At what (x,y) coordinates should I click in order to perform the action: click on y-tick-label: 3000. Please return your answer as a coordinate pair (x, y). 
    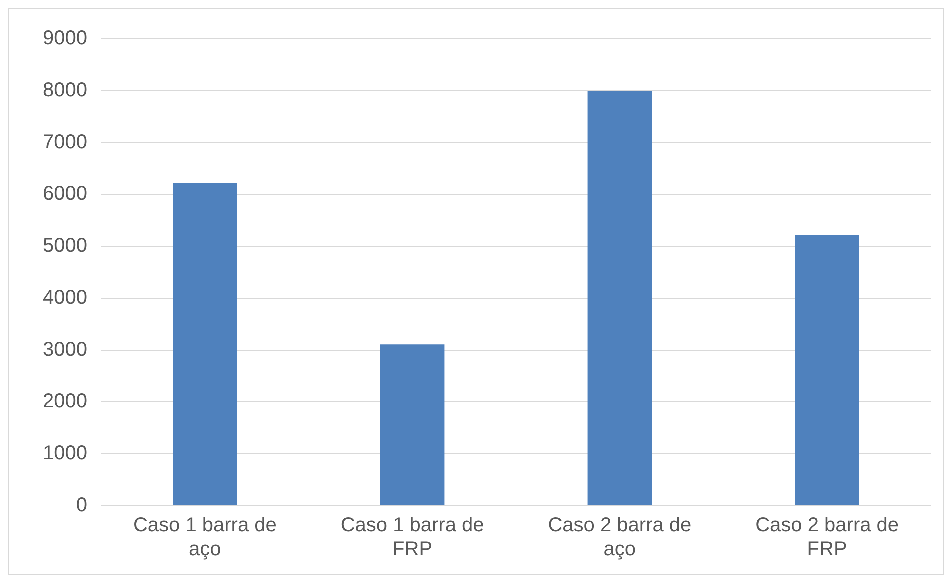
    Looking at the image, I should click on (65, 349).